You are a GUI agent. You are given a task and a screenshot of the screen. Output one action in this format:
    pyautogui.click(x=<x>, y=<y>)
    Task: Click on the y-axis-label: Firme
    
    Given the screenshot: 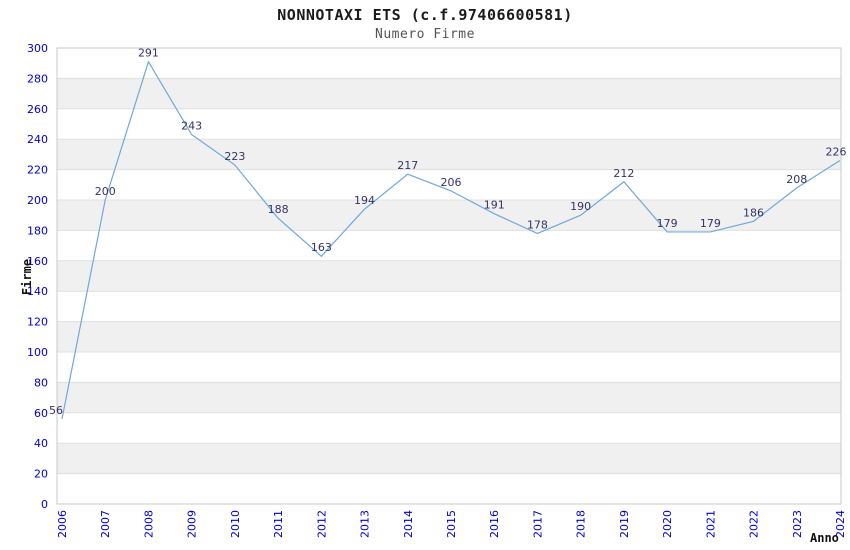 What is the action you would take?
    pyautogui.click(x=27, y=277)
    